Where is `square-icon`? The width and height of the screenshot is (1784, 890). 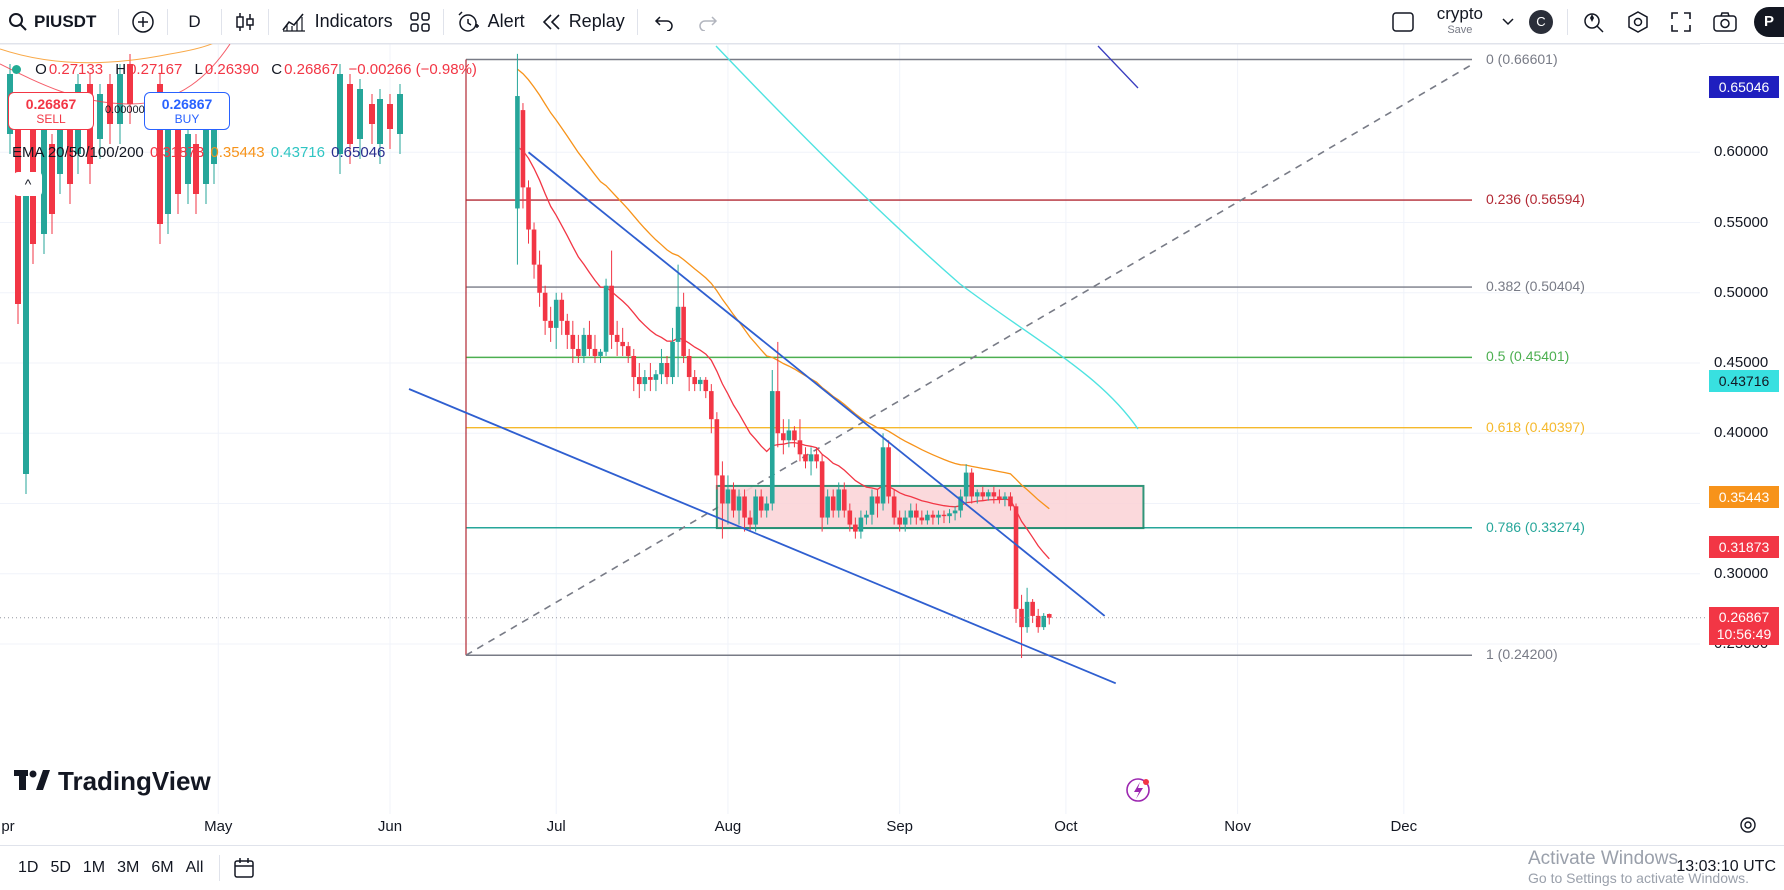 square-icon is located at coordinates (1403, 22).